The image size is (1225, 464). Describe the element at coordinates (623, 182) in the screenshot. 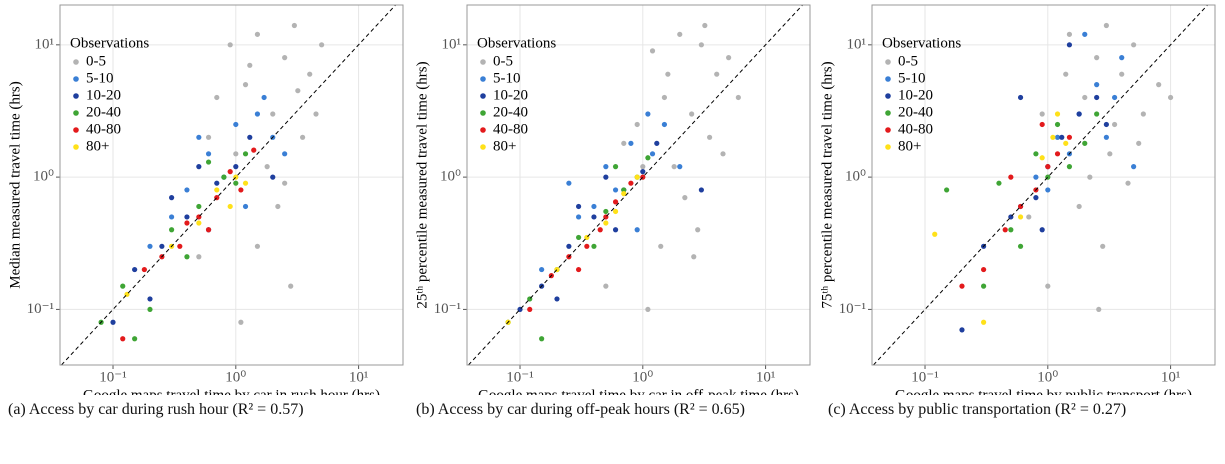

I see `points` at that location.